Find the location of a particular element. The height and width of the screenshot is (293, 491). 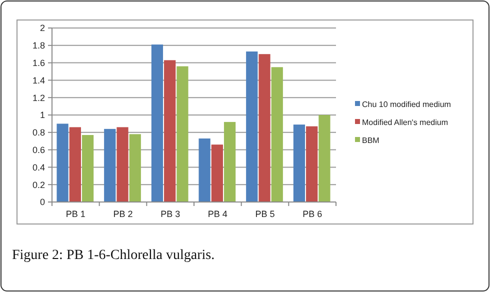

x-tick-label: PB 1 is located at coordinates (76, 214).